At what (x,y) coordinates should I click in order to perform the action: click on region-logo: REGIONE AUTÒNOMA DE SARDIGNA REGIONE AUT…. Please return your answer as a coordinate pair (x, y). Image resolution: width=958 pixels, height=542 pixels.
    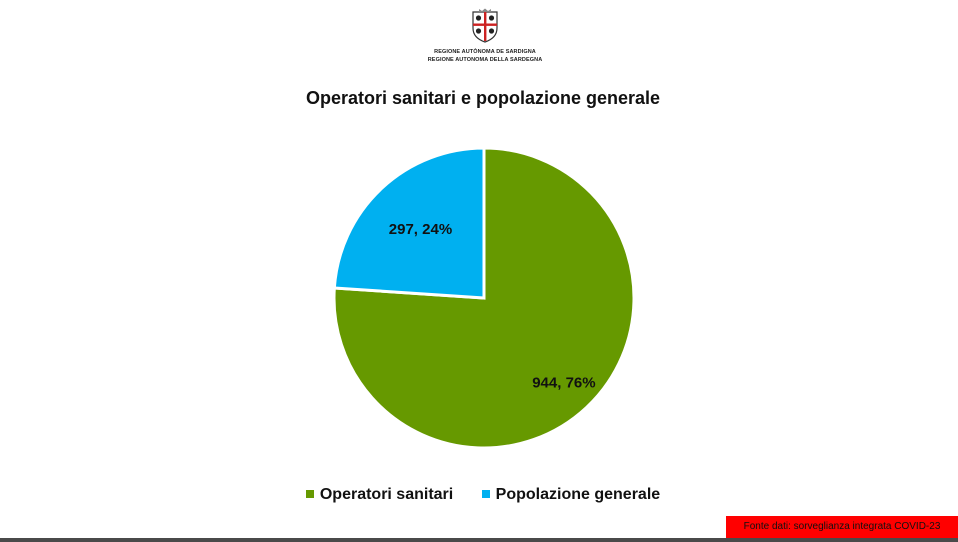
    Looking at the image, I should click on (485, 36).